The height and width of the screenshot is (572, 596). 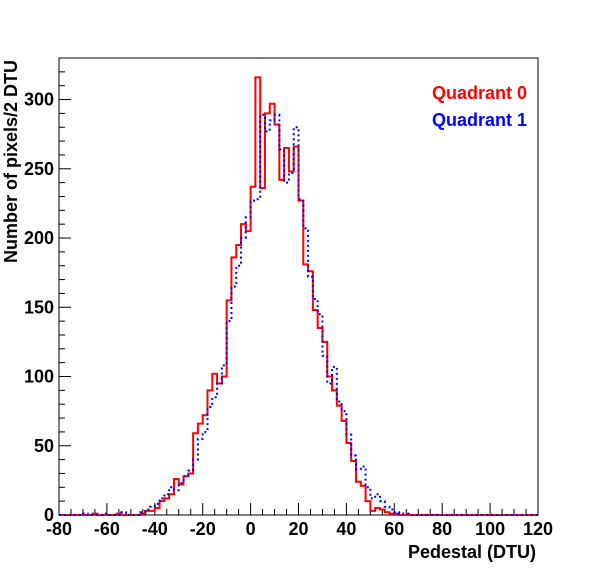 I want to click on x-tick-label: -40, so click(x=155, y=529).